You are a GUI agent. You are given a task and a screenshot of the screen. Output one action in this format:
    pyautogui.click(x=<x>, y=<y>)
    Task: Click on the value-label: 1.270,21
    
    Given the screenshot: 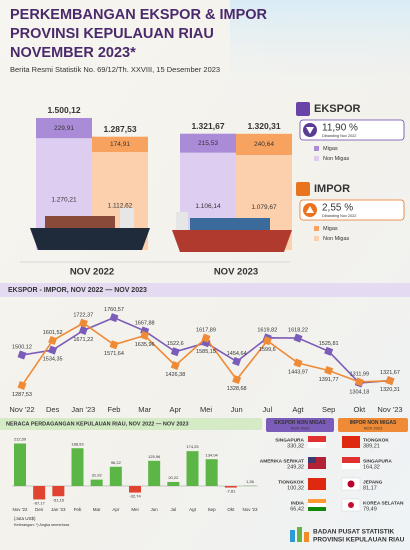 What is the action you would take?
    pyautogui.click(x=64, y=199)
    